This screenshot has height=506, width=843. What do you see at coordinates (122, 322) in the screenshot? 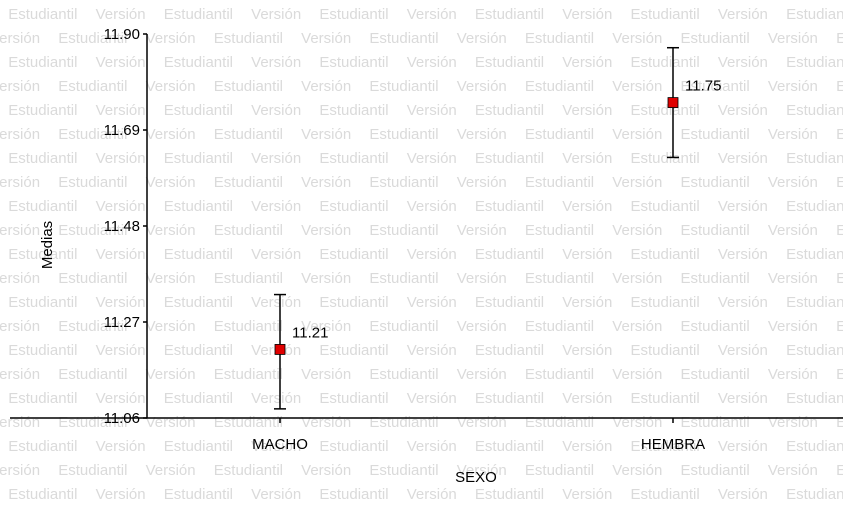
I see `y-tick-label: 11.27` at bounding box center [122, 322].